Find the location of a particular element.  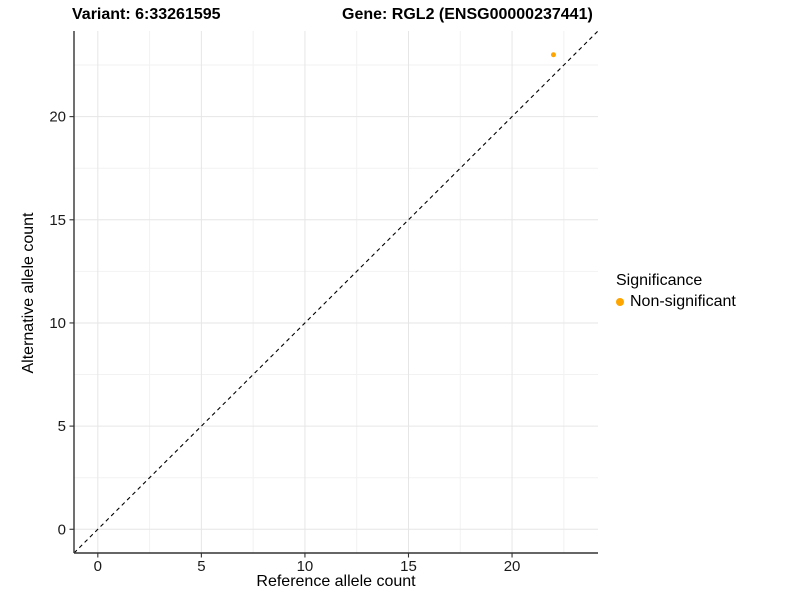

y-tick-label: 5 is located at coordinates (62, 426).